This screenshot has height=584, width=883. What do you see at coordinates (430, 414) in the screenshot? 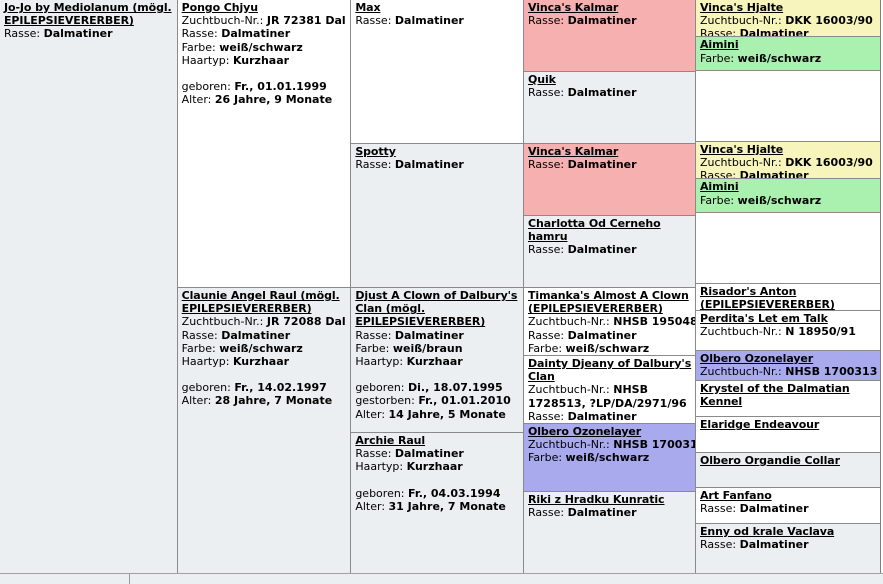
I see `field-alter: Alter: 14 Jahre, 5 Monate` at bounding box center [430, 414].